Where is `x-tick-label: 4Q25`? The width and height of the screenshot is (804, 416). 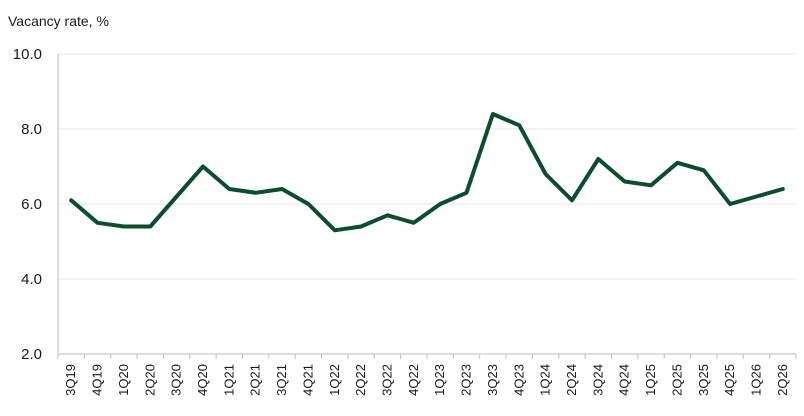 x-tick-label: 4Q25 is located at coordinates (729, 380).